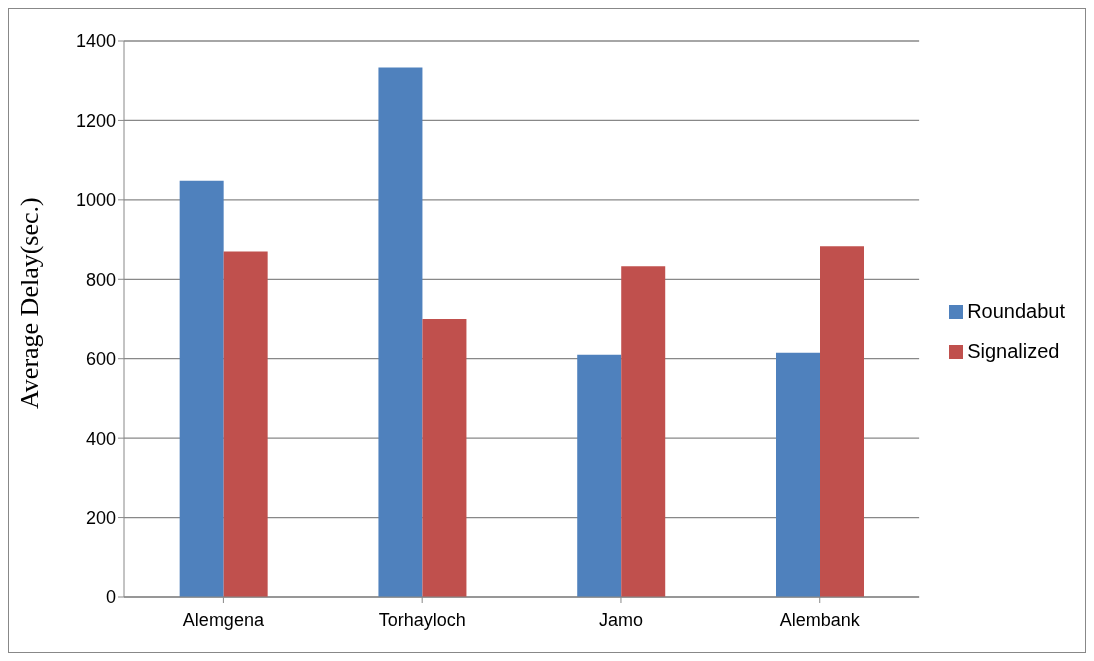  I want to click on y-tick-label: 1200, so click(95, 120).